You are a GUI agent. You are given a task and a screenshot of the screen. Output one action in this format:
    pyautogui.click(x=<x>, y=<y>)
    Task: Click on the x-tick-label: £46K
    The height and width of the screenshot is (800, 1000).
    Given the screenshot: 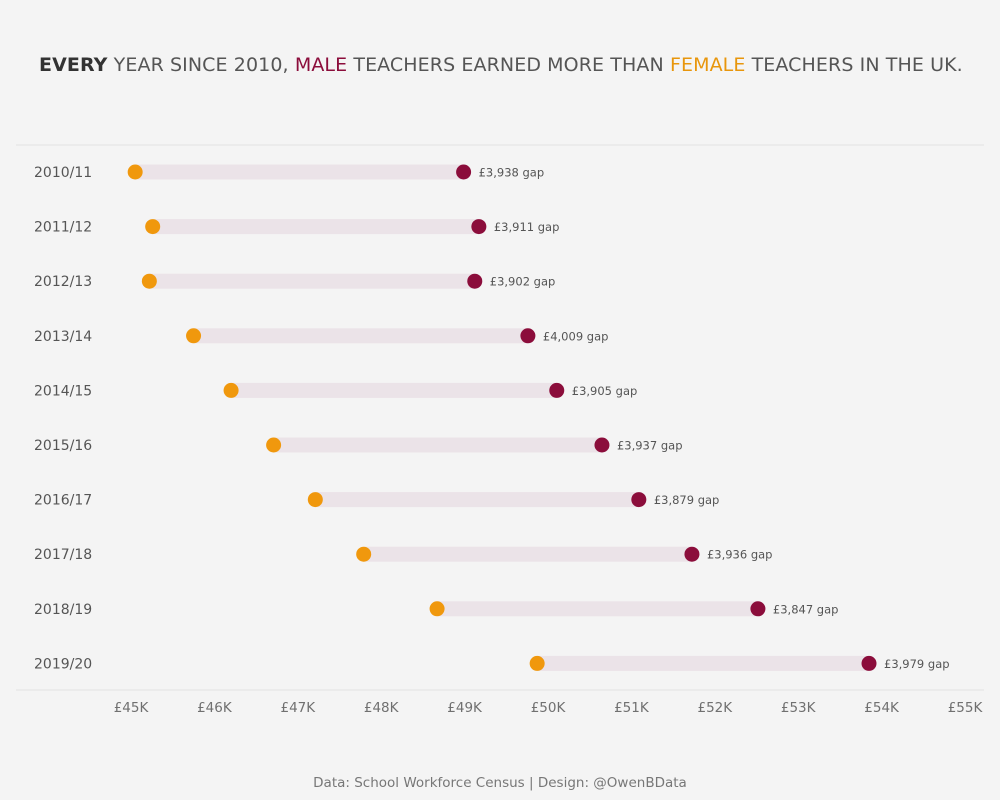 What is the action you would take?
    pyautogui.click(x=215, y=708)
    